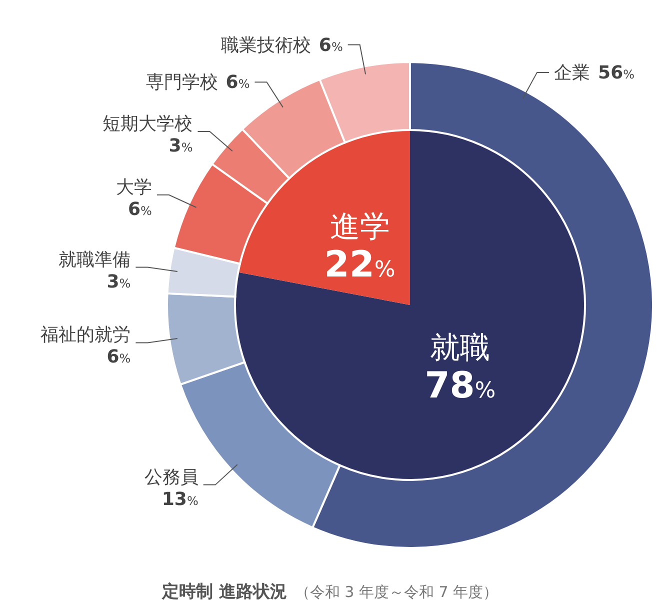 Image resolution: width=660 pixels, height=612 pixels. I want to click on slice-label: 進学, so click(360, 226).